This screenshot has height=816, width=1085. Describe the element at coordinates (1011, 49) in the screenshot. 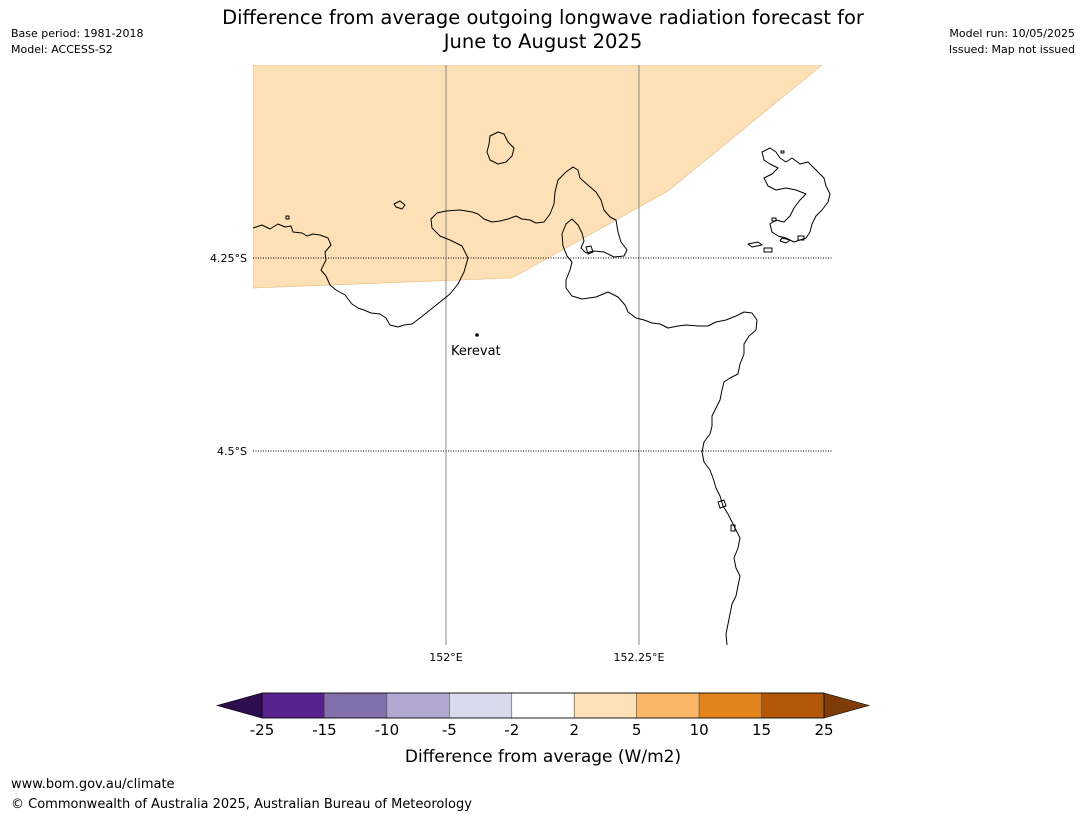

I see `issued-status: Issued: Map not issued` at that location.